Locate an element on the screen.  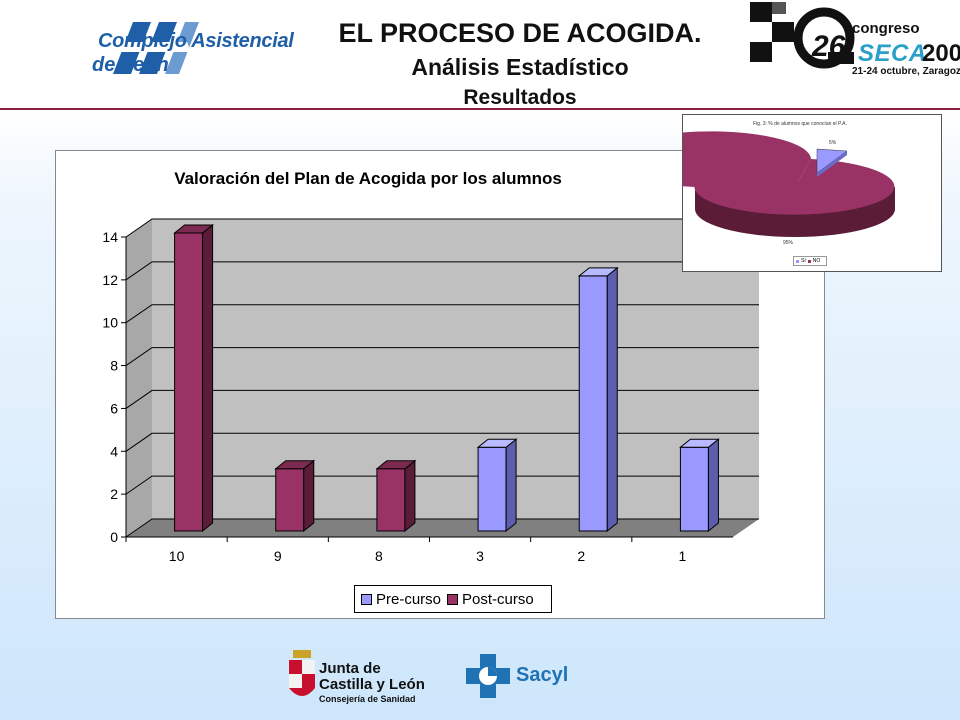
org-name-line2: de León is located at coordinates (130, 65).